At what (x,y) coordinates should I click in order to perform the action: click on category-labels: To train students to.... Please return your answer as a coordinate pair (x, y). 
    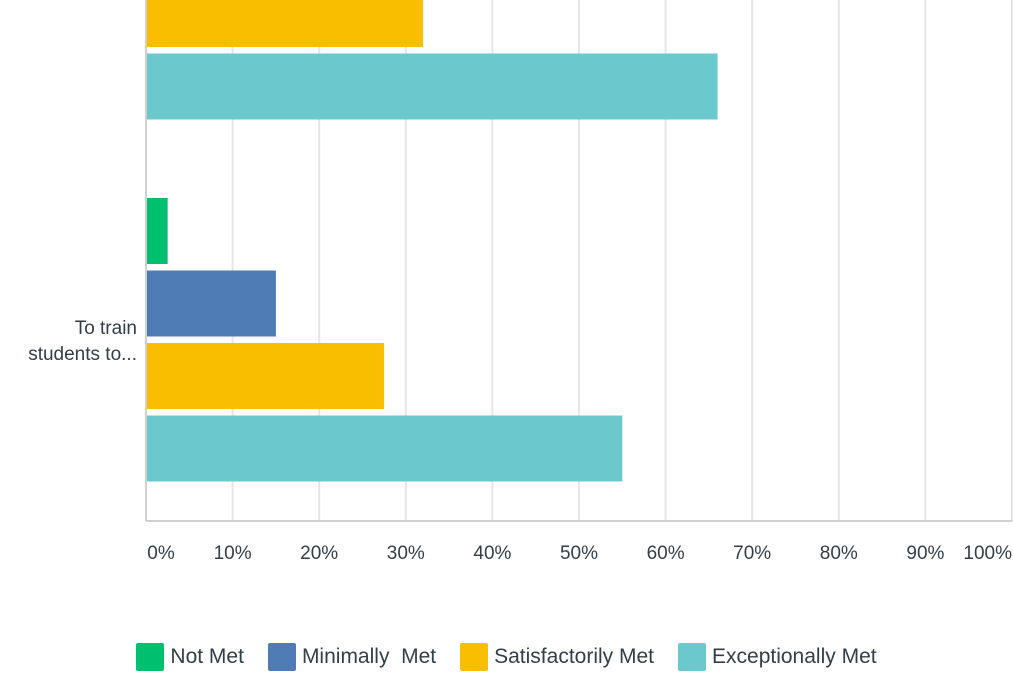
    Looking at the image, I should click on (82, 341).